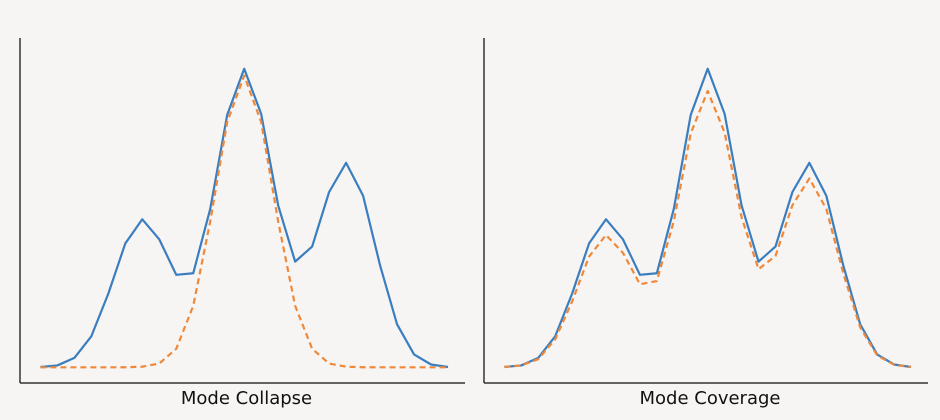  I want to click on x-axis-label: Mode Coverage, so click(709, 398).